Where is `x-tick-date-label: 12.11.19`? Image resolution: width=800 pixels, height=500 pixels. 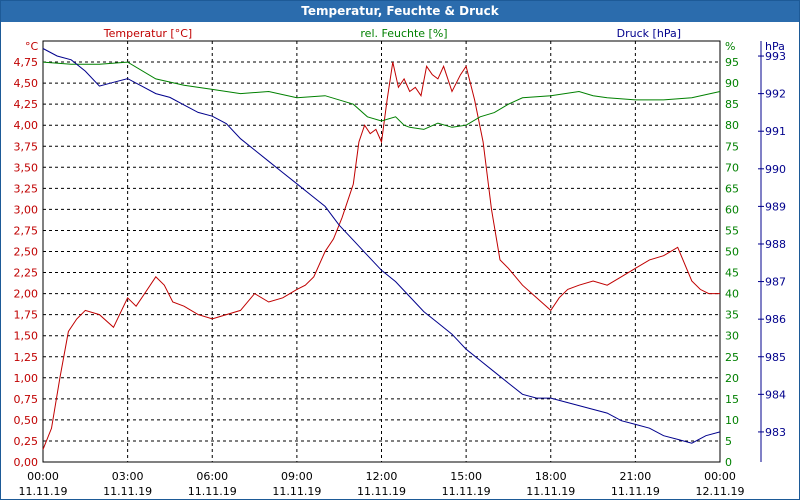 x-tick-date-label: 12.11.19 is located at coordinates (720, 491).